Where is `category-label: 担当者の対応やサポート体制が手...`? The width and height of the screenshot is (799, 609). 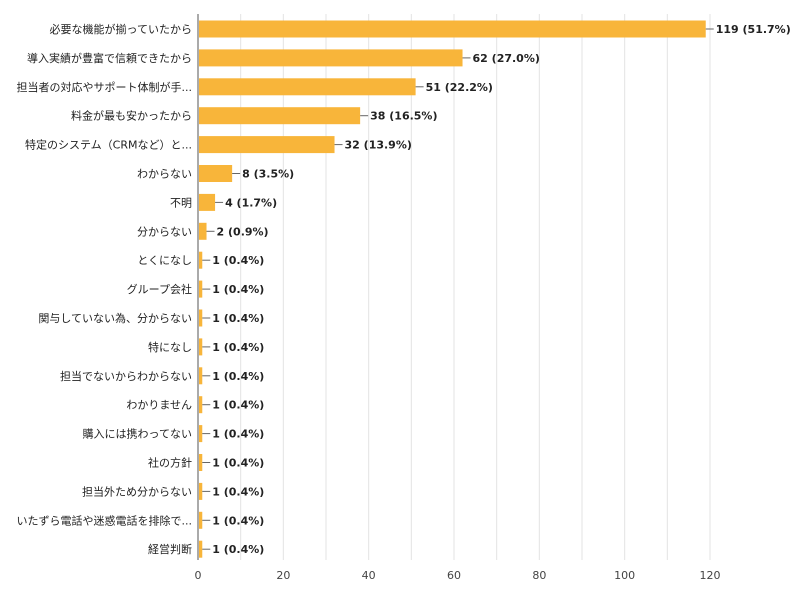
category-label: 担当者の対応やサポート体制が手... is located at coordinates (105, 87).